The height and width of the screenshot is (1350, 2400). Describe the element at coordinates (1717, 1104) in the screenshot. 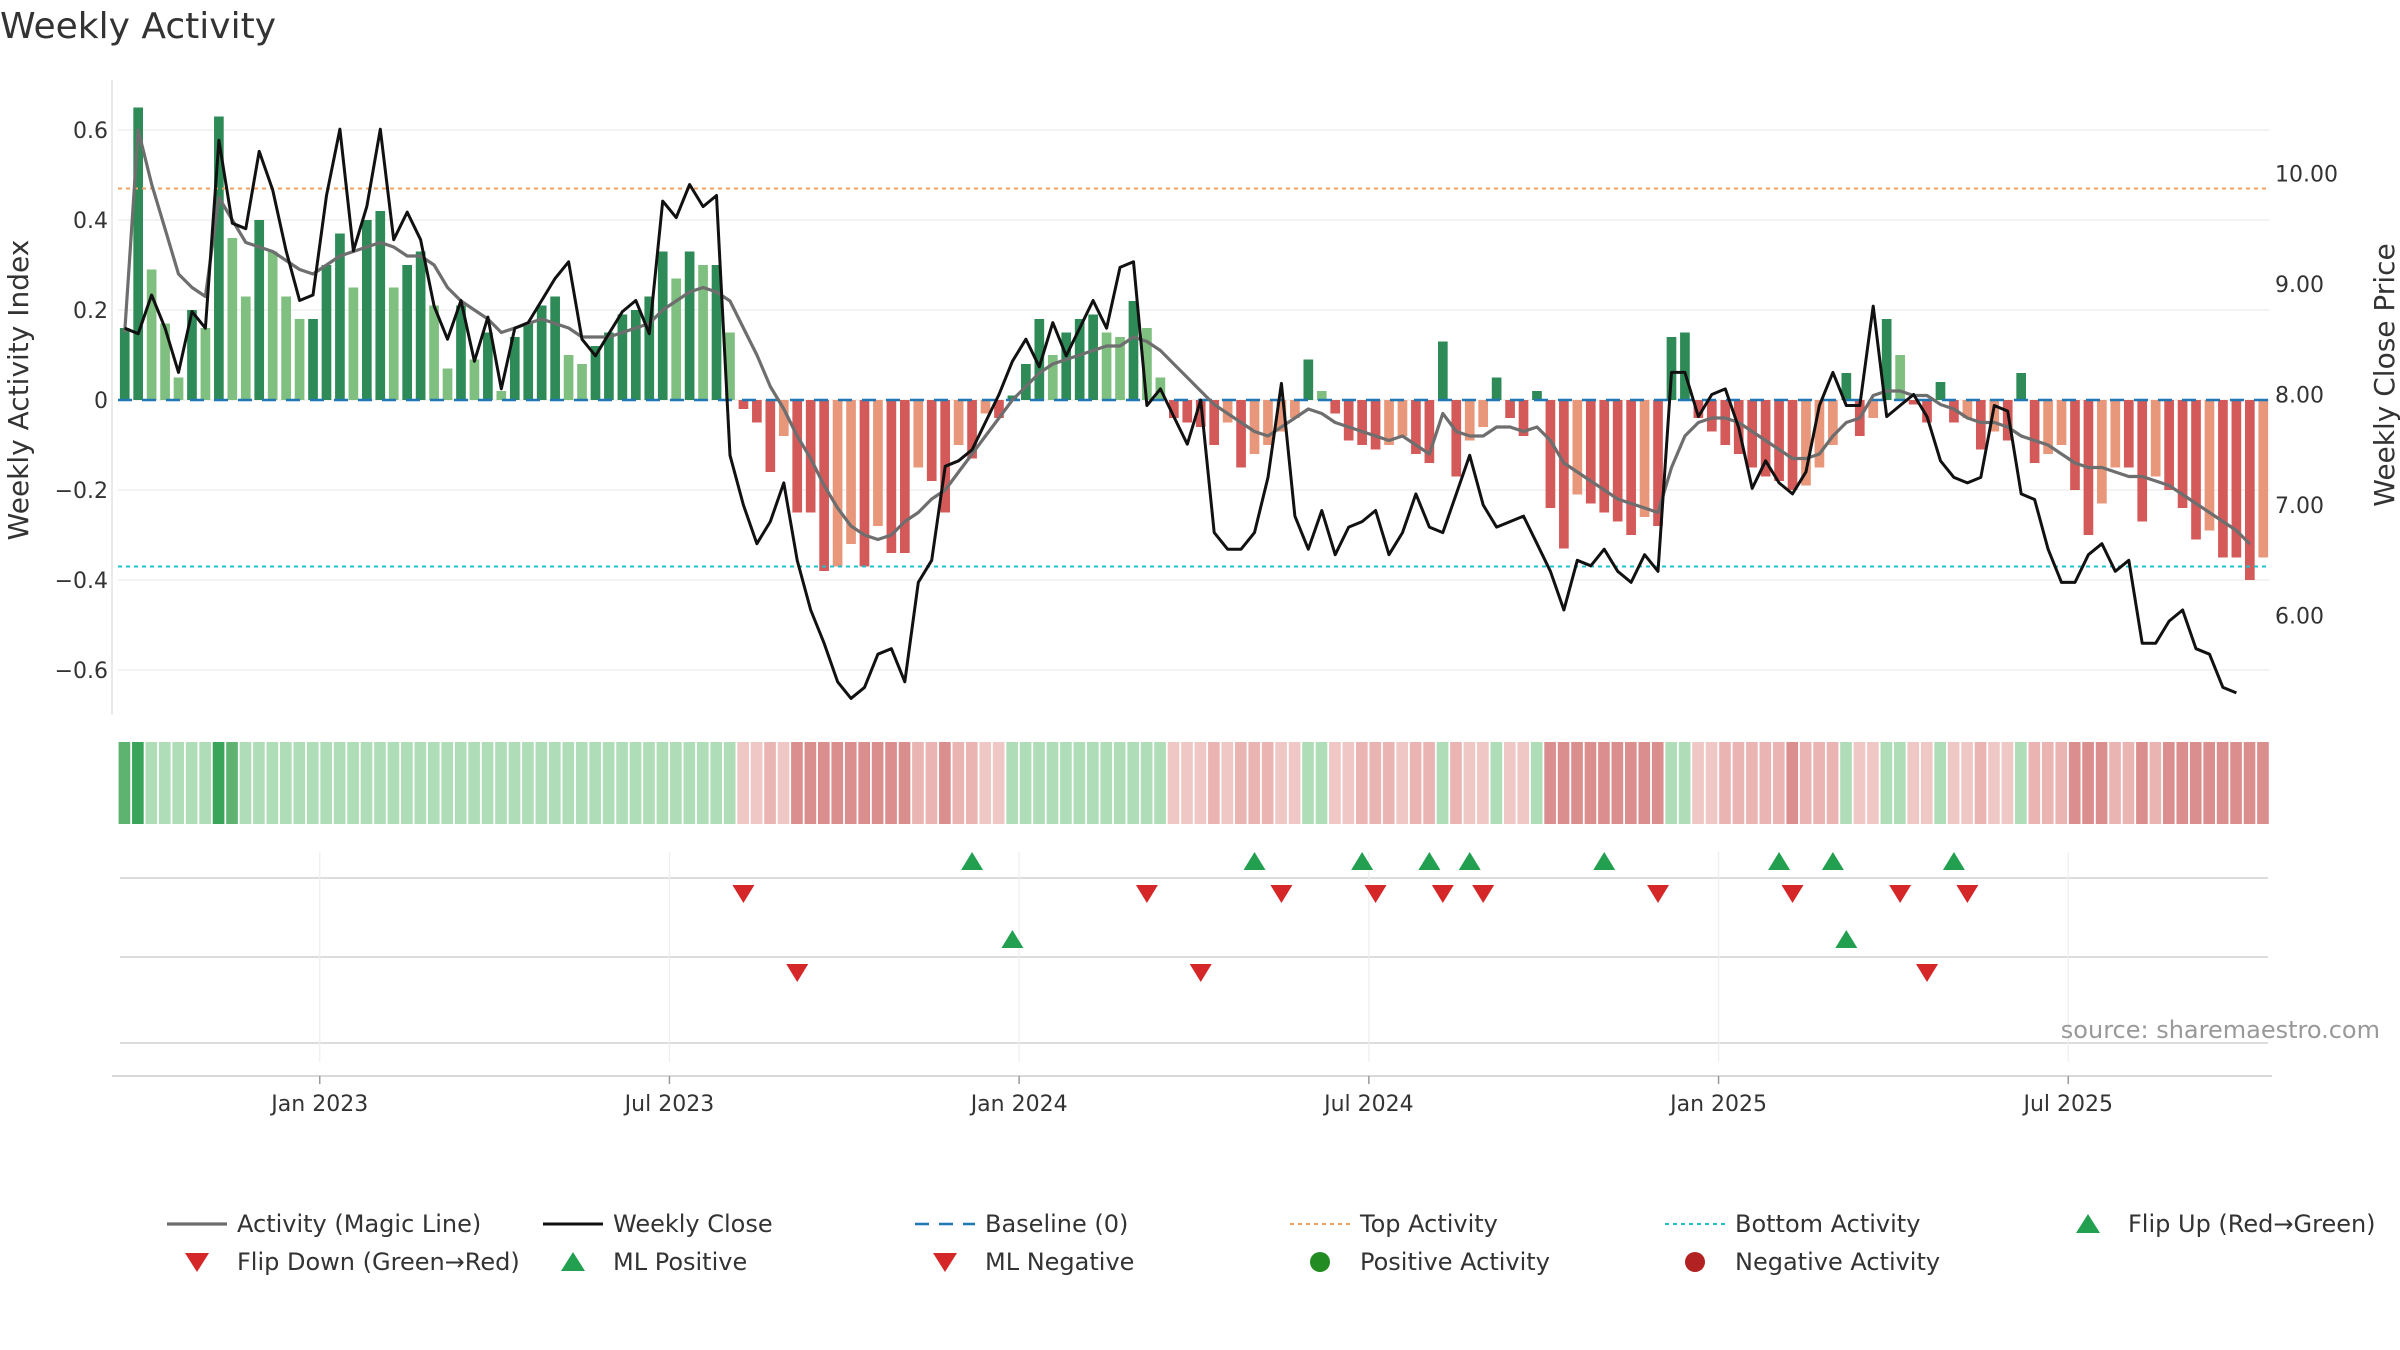

I see `x-tick-label: Jan 2025` at that location.